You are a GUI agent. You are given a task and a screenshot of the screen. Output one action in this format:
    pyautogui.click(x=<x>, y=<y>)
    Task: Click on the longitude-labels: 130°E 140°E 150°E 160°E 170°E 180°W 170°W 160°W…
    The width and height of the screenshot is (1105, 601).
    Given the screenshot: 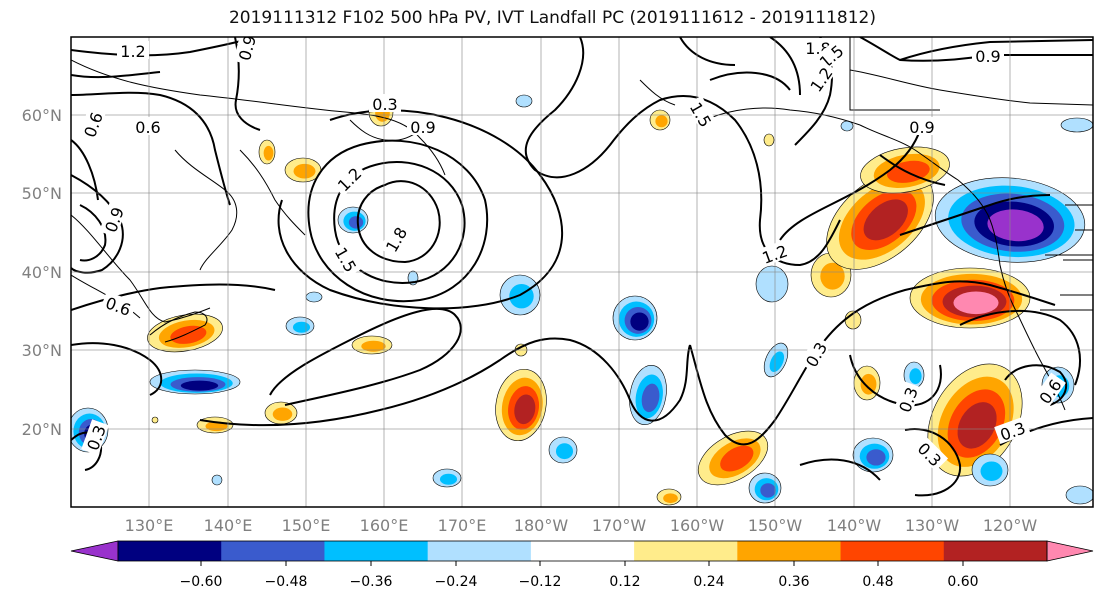 What is the action you would take?
    pyautogui.click(x=581, y=525)
    